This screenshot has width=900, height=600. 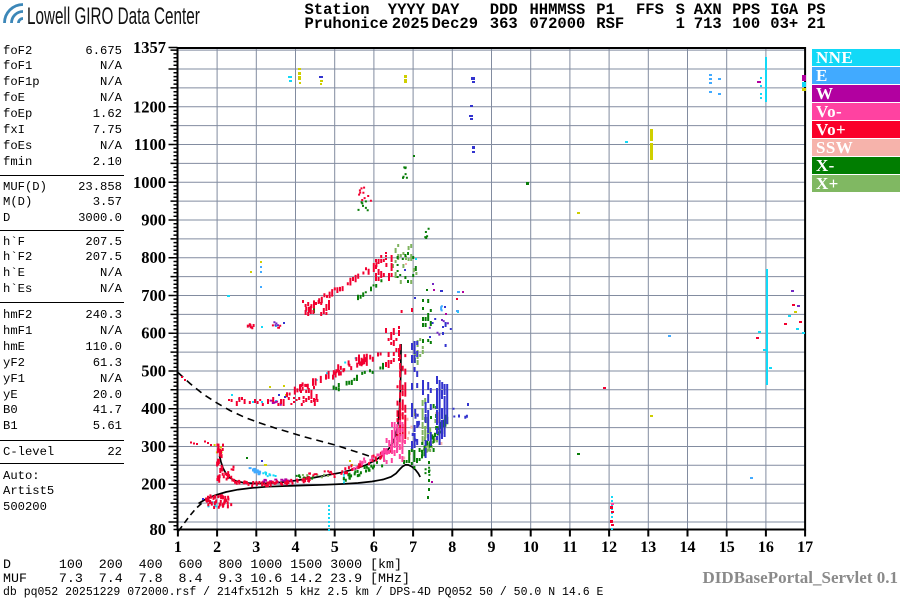 What do you see at coordinates (727, 547) in the screenshot?
I see `svg-text: 15` at bounding box center [727, 547].